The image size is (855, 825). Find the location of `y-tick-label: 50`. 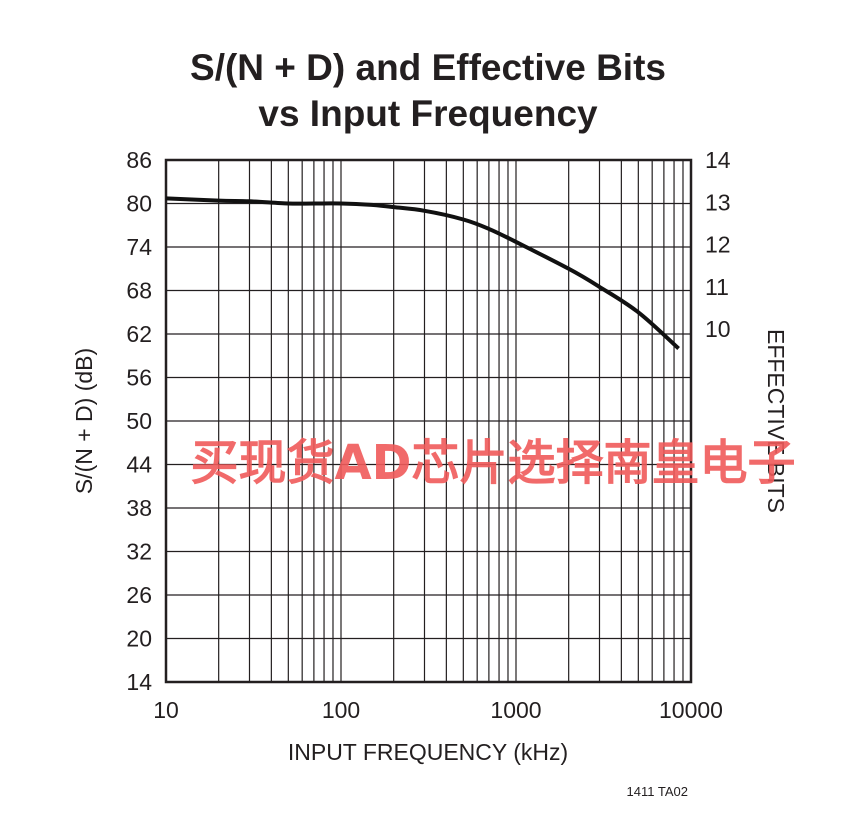

y-tick-label: 50 is located at coordinates (139, 421).